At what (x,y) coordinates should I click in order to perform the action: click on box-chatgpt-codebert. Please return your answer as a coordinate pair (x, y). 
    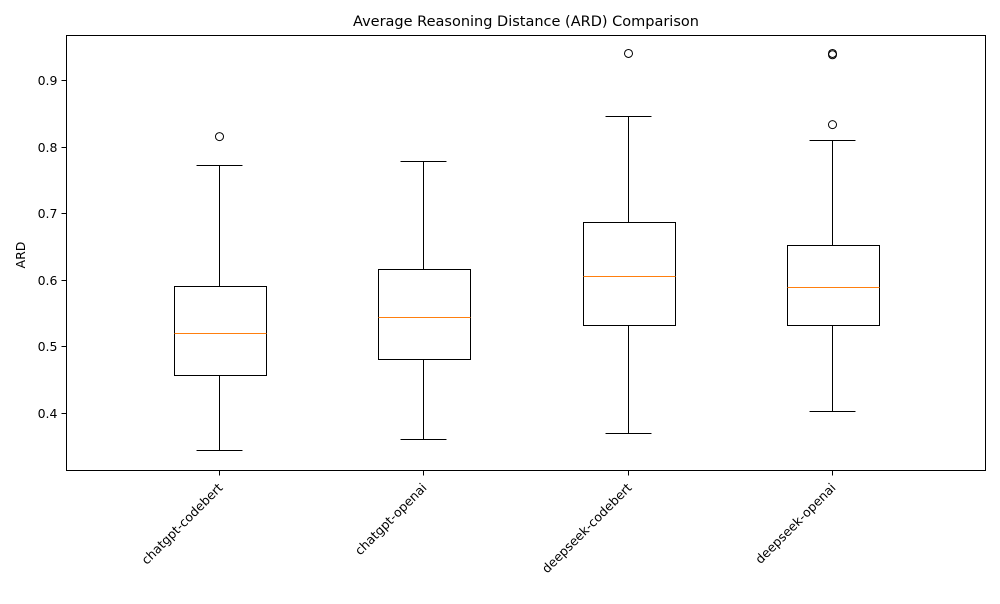
    Looking at the image, I should click on (220, 291).